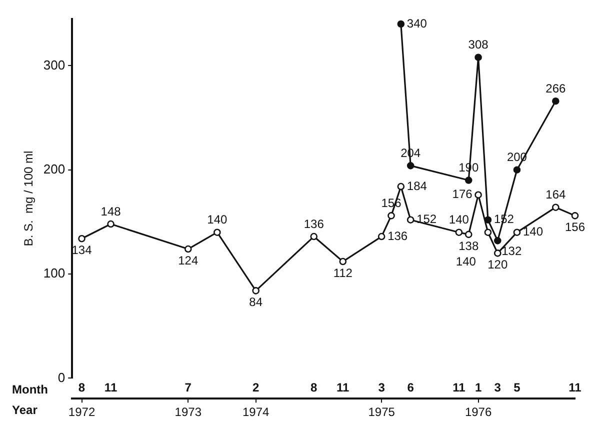 The height and width of the screenshot is (431, 605). Describe the element at coordinates (556, 195) in the screenshot. I see `data-label: 164` at that location.